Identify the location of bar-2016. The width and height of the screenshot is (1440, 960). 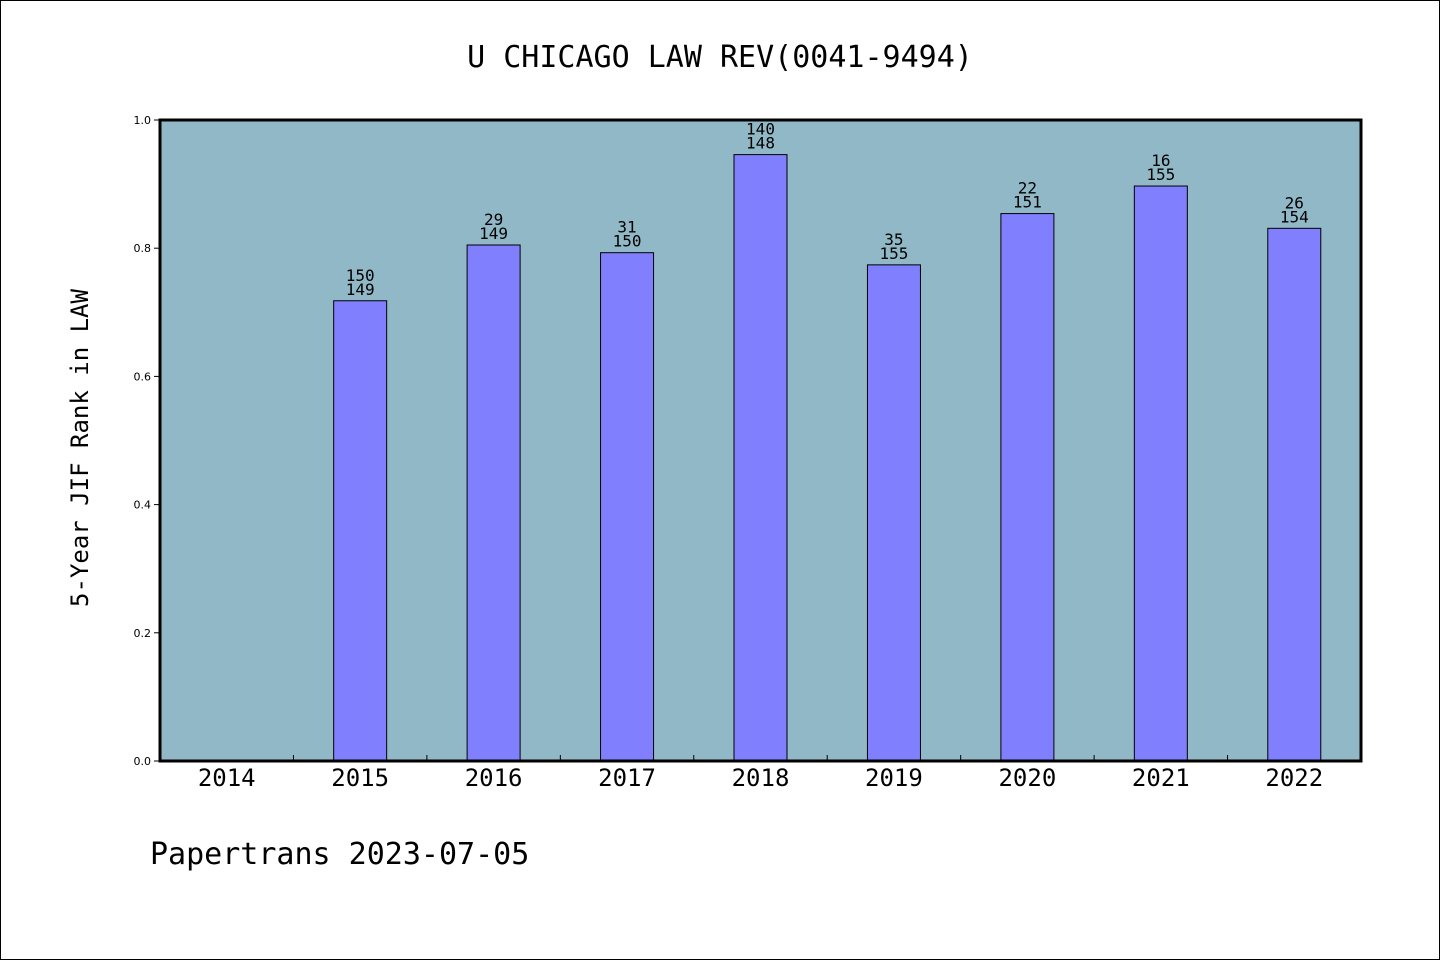
(493, 503).